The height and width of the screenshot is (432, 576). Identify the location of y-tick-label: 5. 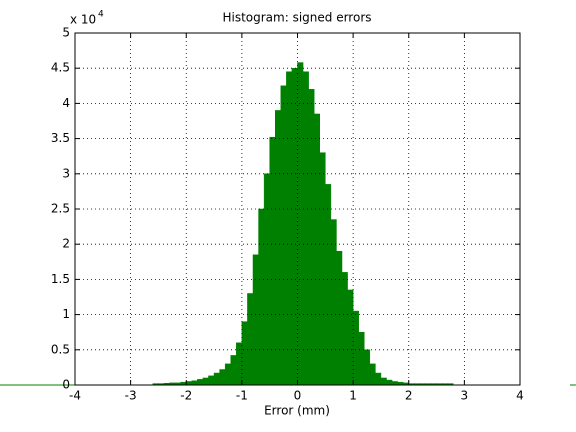
(66, 33).